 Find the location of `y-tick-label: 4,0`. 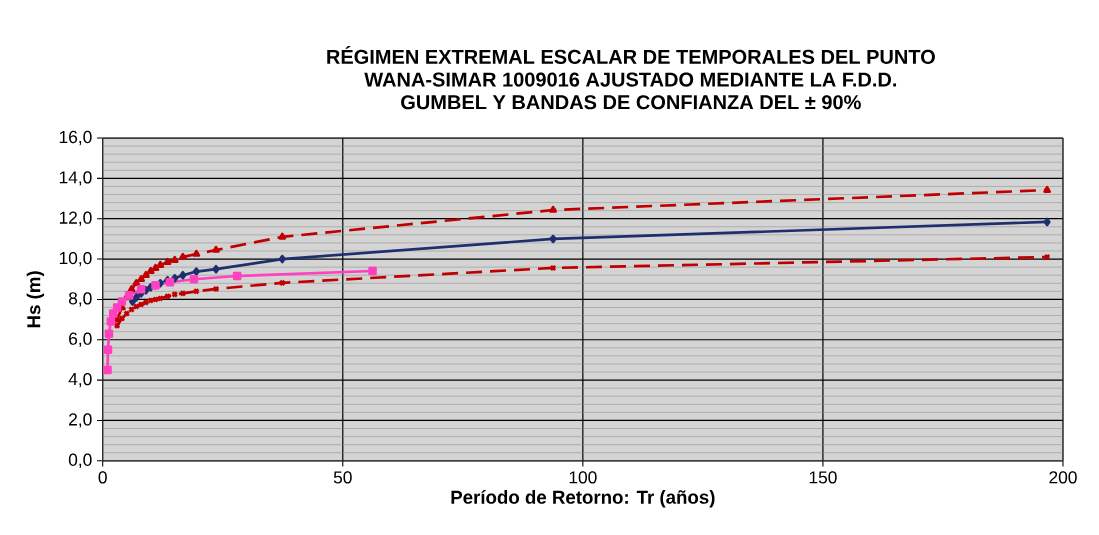

y-tick-label: 4,0 is located at coordinates (80, 380).